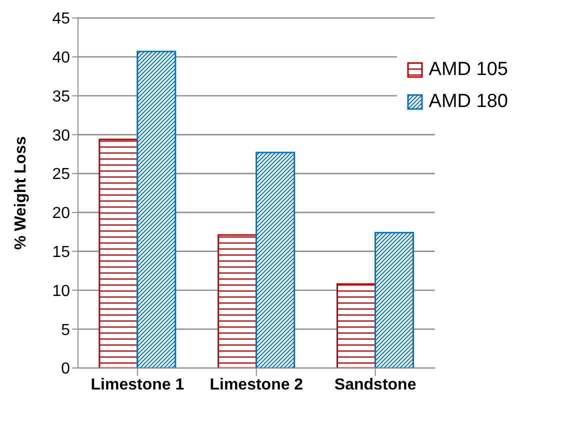  I want to click on y-axis-title: % Weight Loss, so click(21, 193).